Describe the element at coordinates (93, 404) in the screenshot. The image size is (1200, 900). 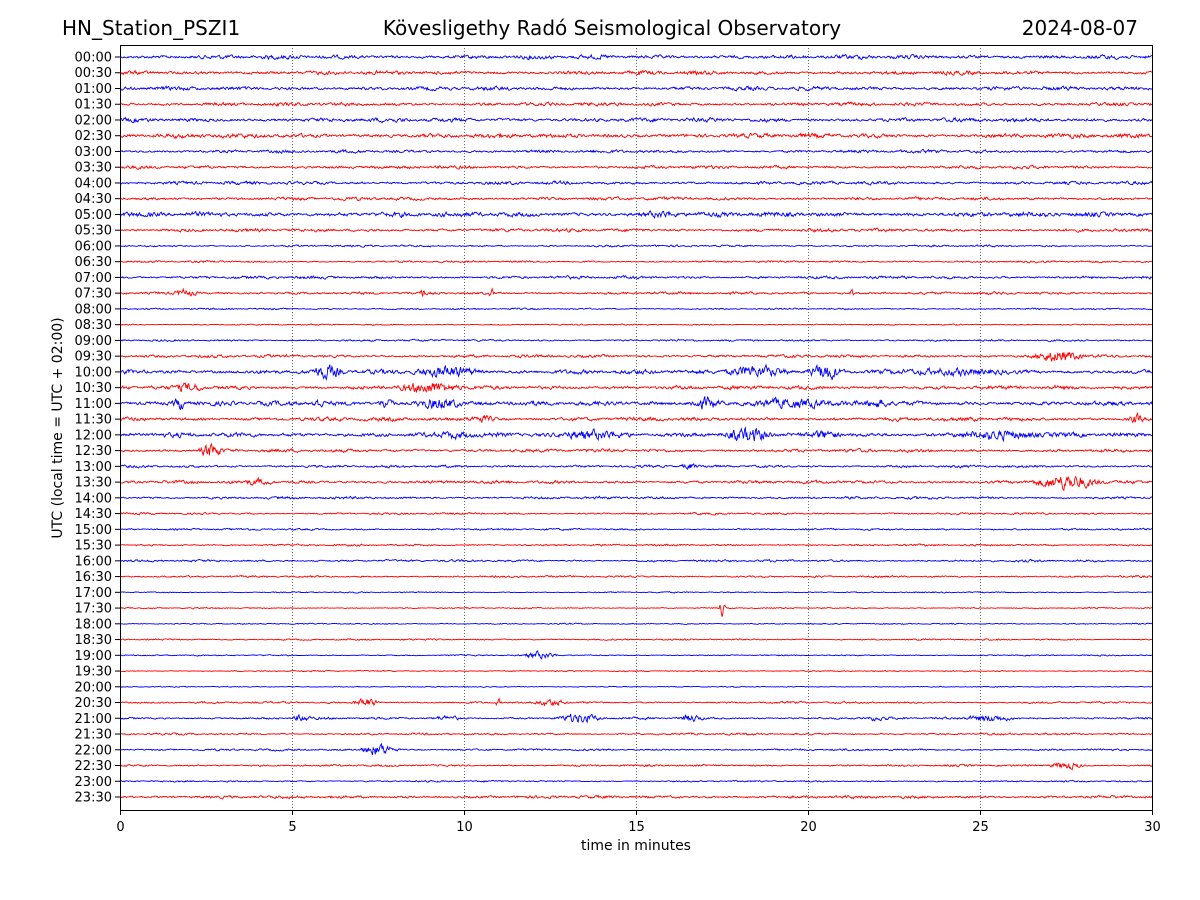
I see `y-tick-label: 11:00` at that location.